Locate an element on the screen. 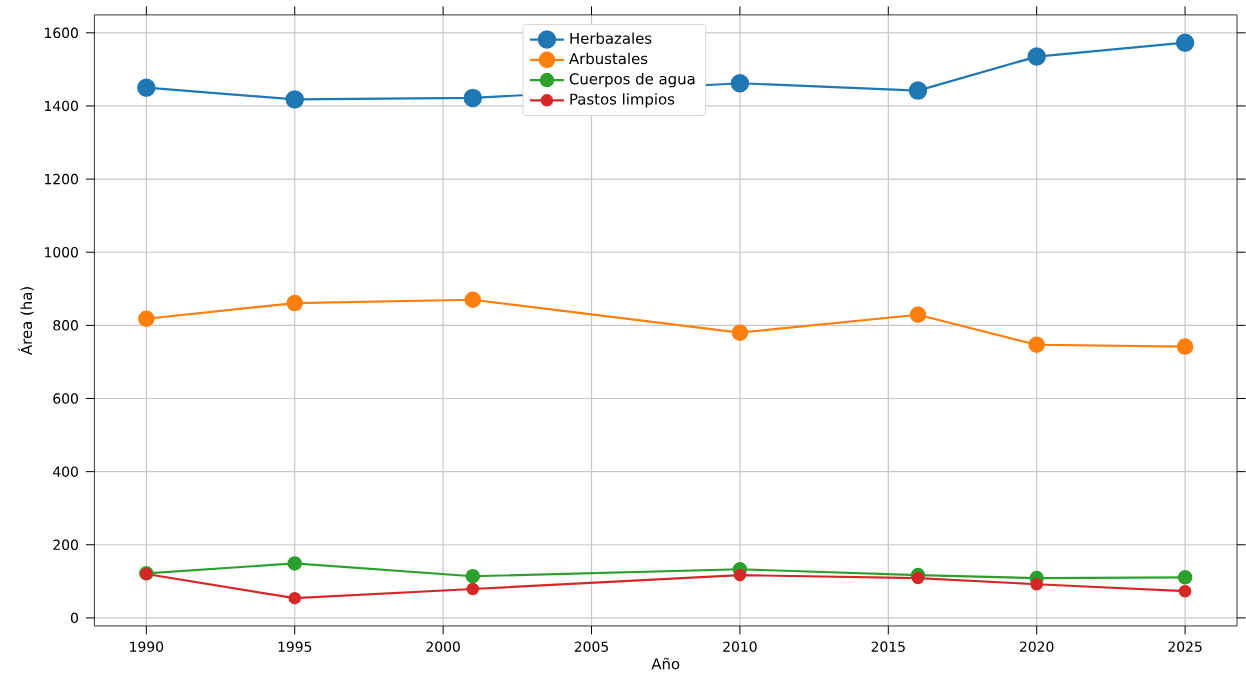 The height and width of the screenshot is (681, 1246). y-tick-label: 400 is located at coordinates (65, 472).